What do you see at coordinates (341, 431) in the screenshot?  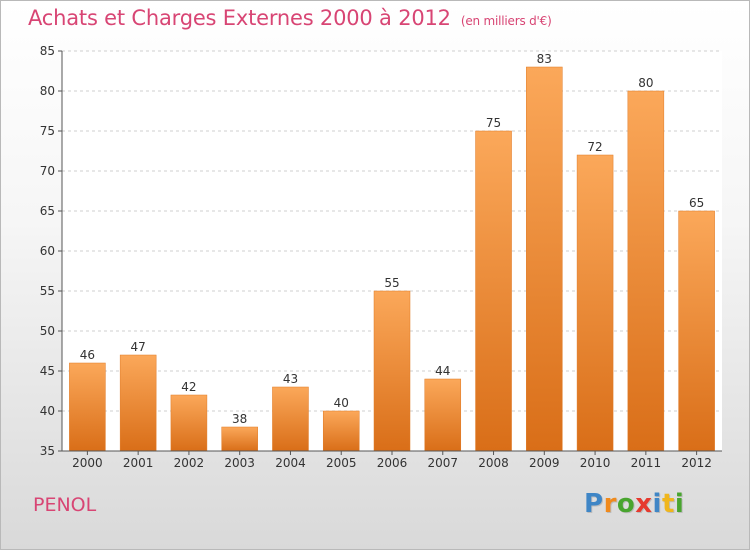 I see `bar-2005` at bounding box center [341, 431].